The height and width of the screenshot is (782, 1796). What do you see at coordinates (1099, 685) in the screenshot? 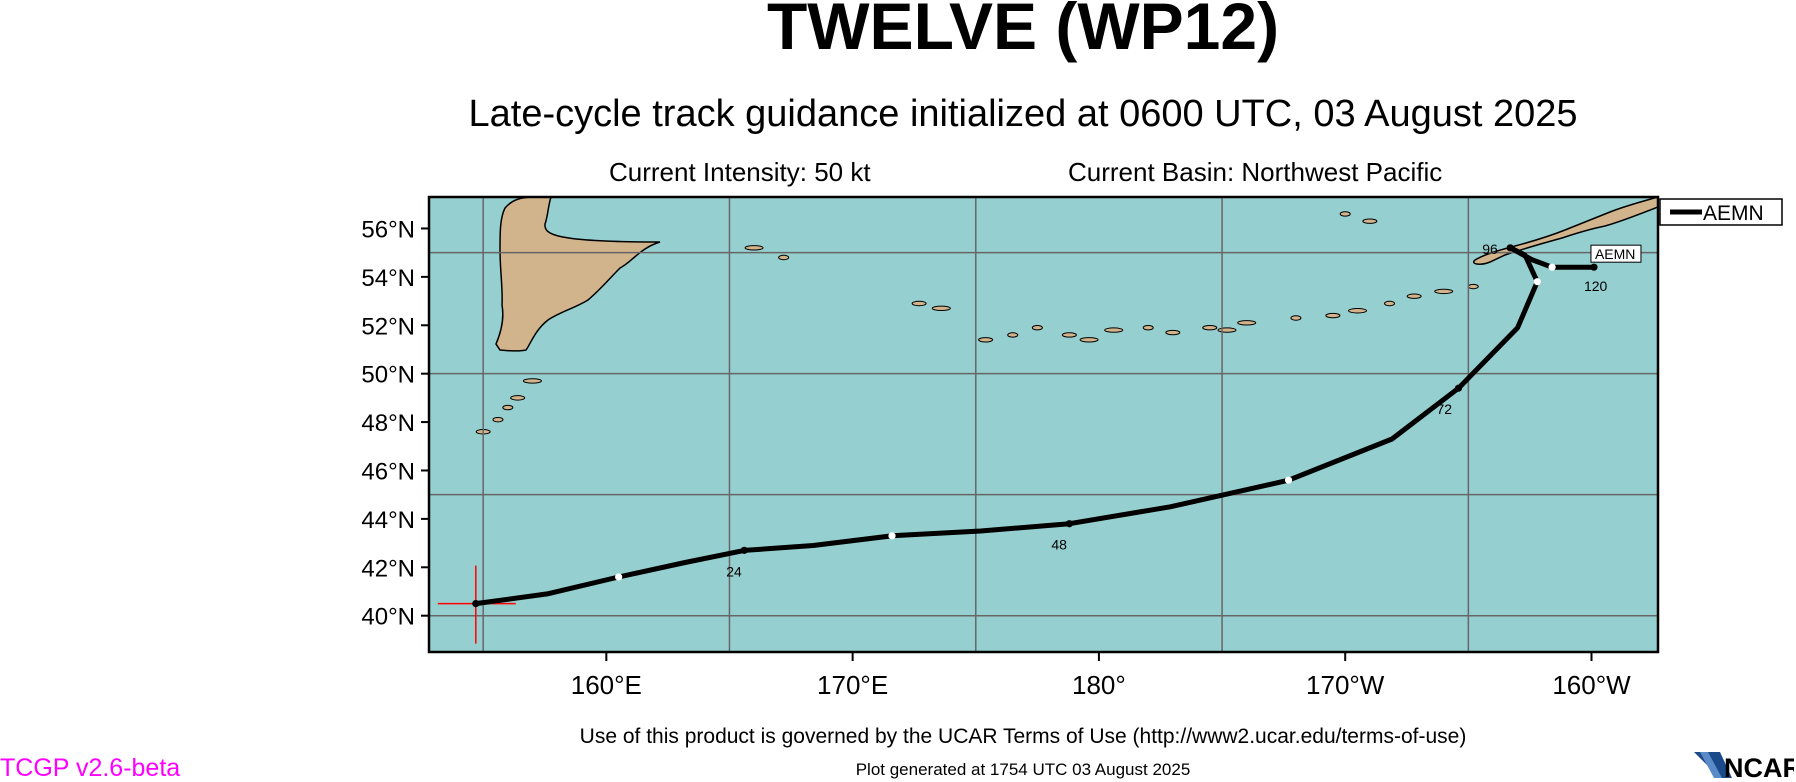
I see `lon-tick-label: 180°` at bounding box center [1099, 685].